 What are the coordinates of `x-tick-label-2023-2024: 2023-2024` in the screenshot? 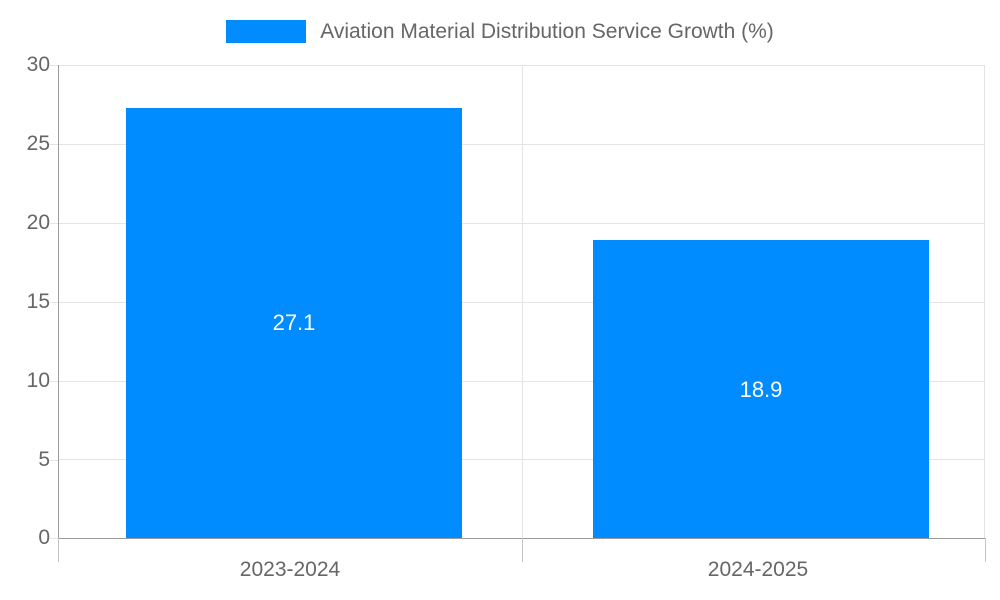 It's located at (290, 569).